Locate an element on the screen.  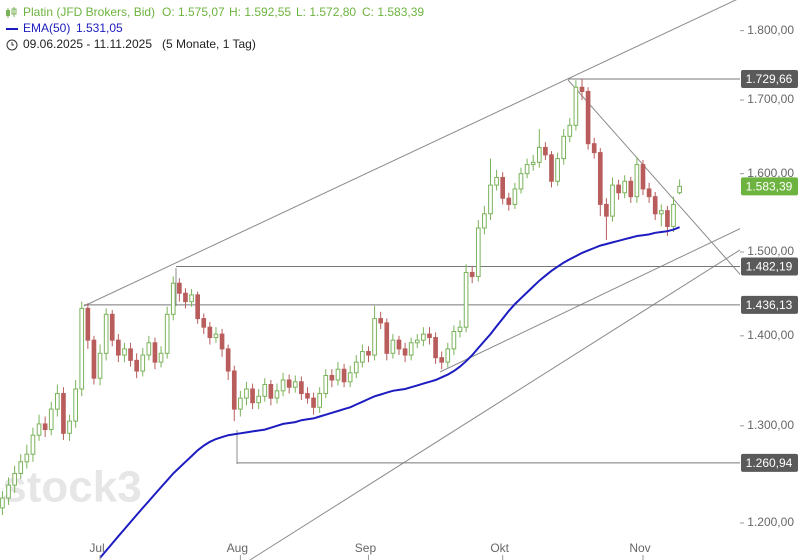
x-tick-label: Okt is located at coordinates (499, 548).